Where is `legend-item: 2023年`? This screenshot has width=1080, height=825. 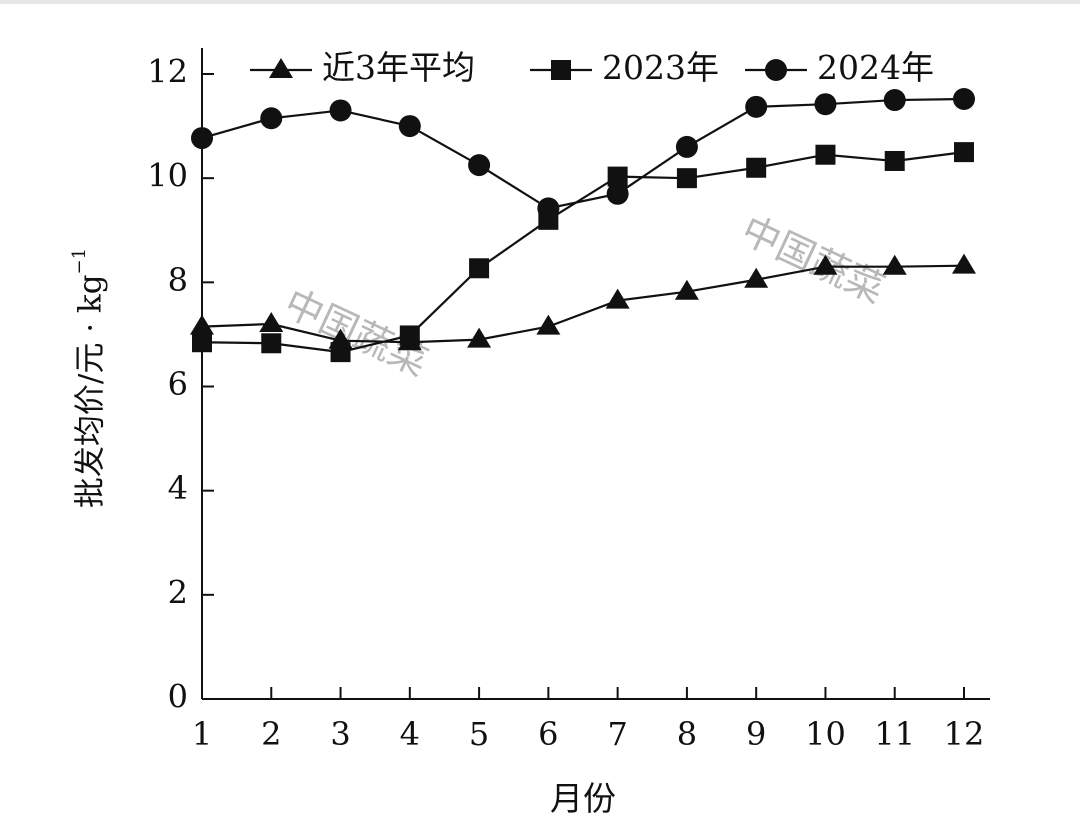 legend-item: 2023年 is located at coordinates (624, 67).